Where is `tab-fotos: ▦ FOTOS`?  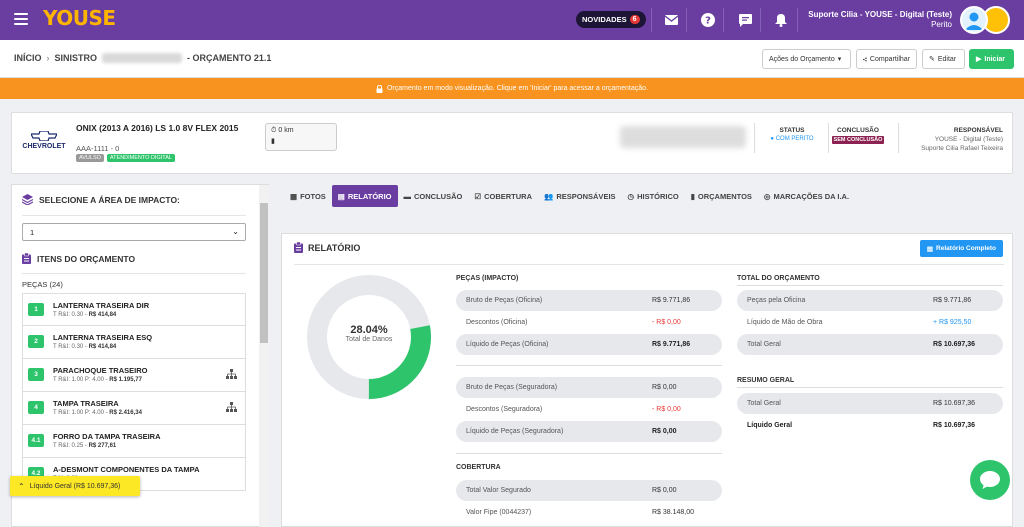
tab-fotos: ▦ FOTOS is located at coordinates (308, 196).